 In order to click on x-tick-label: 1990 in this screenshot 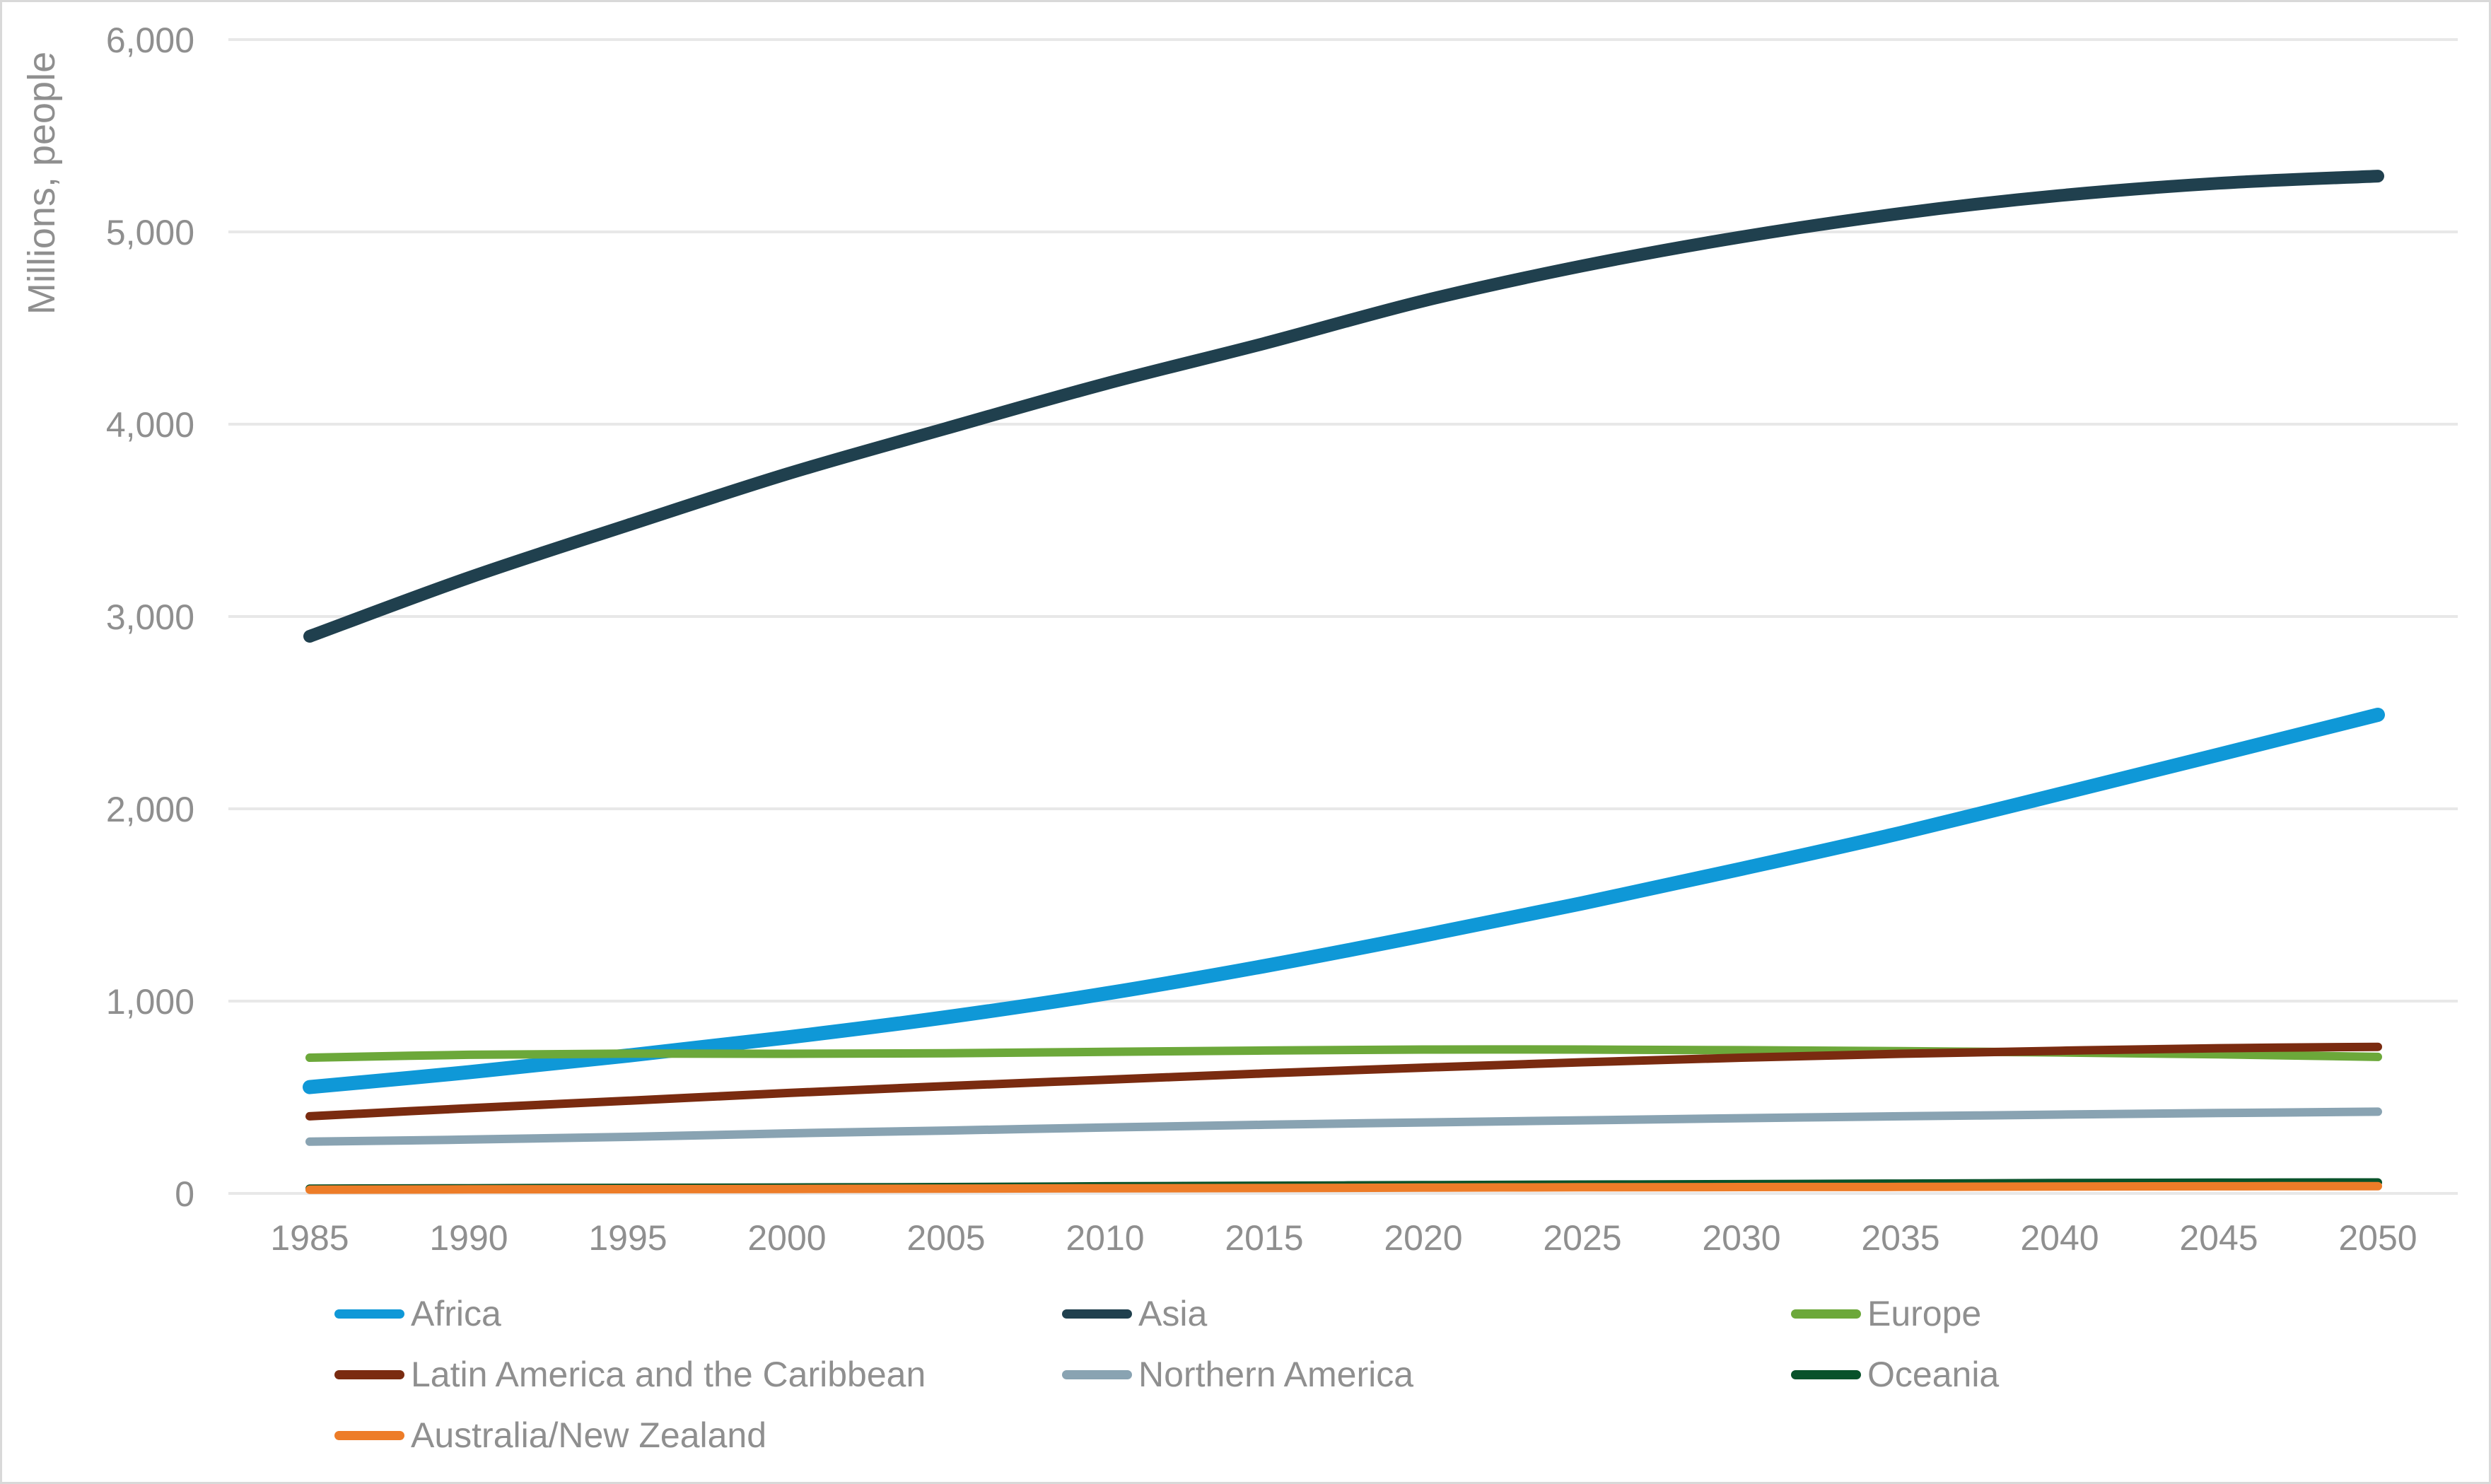, I will do `click(468, 1238)`.